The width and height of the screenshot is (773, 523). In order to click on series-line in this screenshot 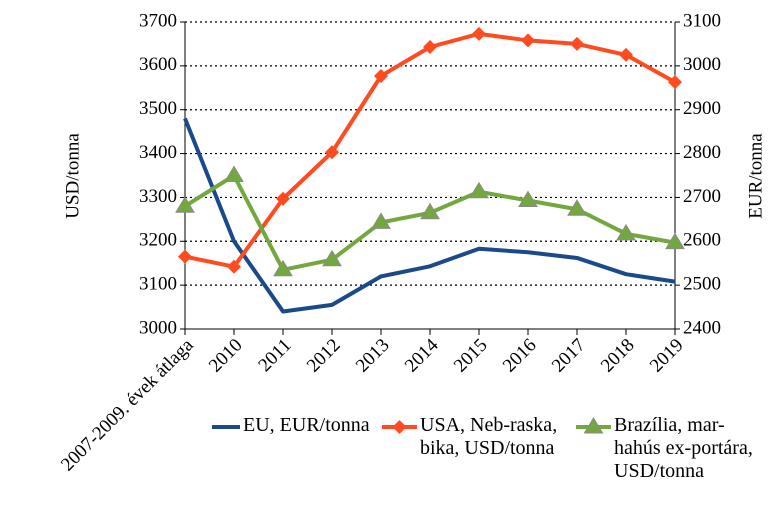, I will do `click(429, 222)`.